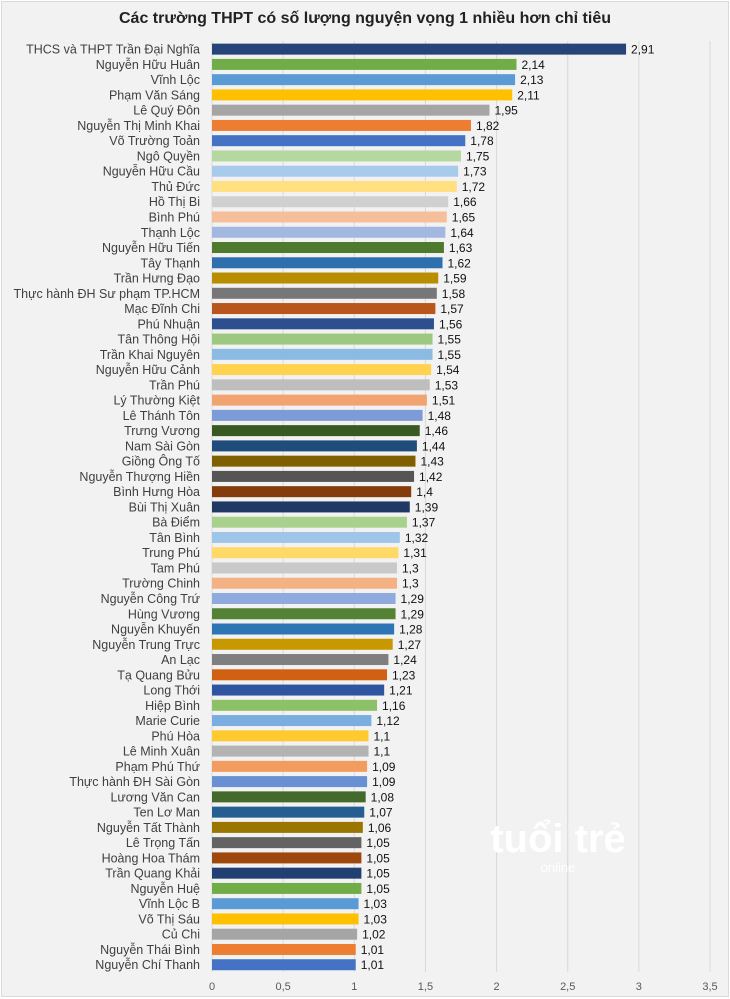 The height and width of the screenshot is (999, 730). Describe the element at coordinates (159, 340) in the screenshot. I see `category-label: Tân Thông Hội` at that location.